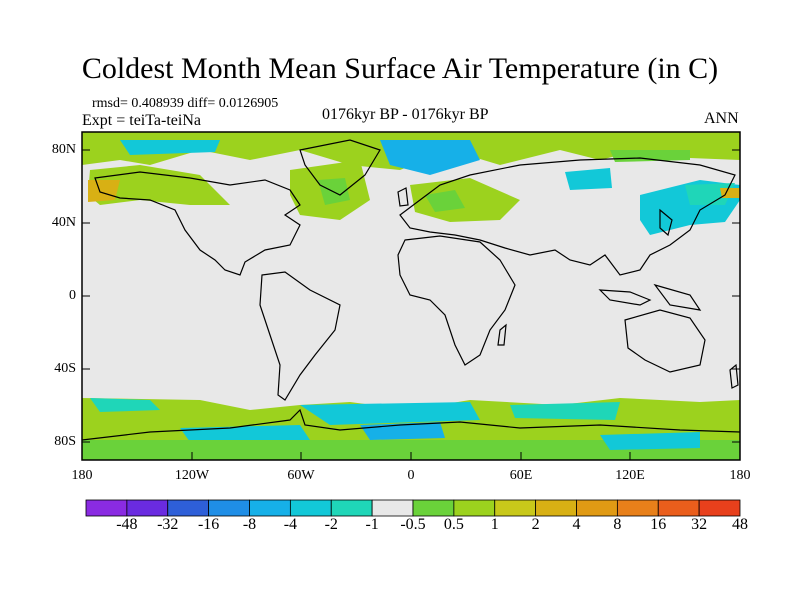 The height and width of the screenshot is (600, 800). What do you see at coordinates (535, 524) in the screenshot?
I see `colorbar-label: 2` at bounding box center [535, 524].